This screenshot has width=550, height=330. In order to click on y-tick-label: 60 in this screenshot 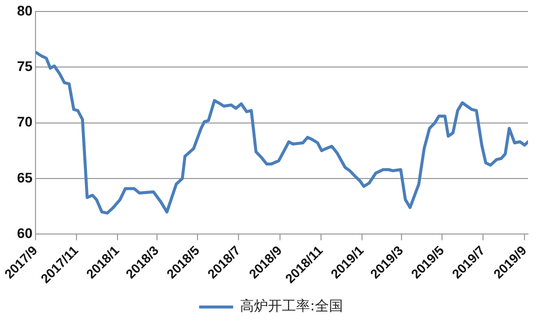, I will do `click(24, 233)`.